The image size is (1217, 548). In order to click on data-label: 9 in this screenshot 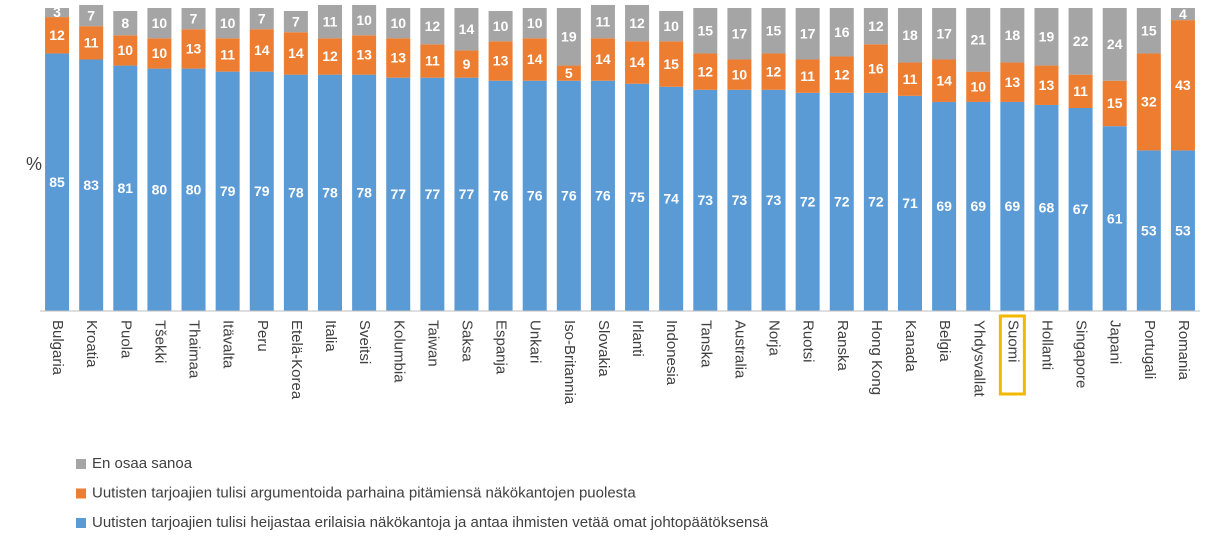, I will do `click(467, 64)`.